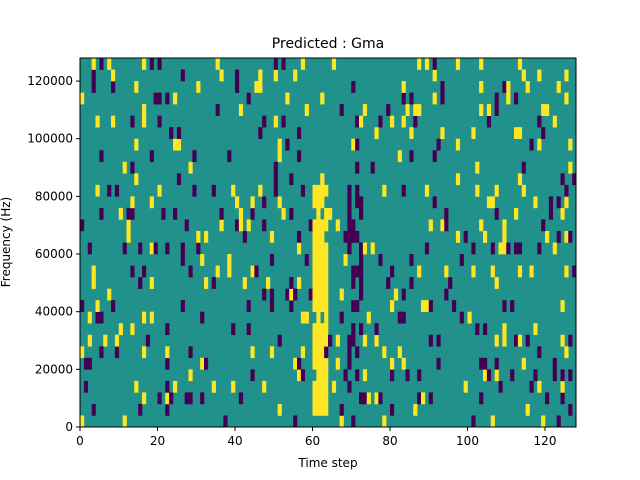 The height and width of the screenshot is (480, 640). Describe the element at coordinates (467, 441) in the screenshot. I see `x-tick-label: 100` at that location.